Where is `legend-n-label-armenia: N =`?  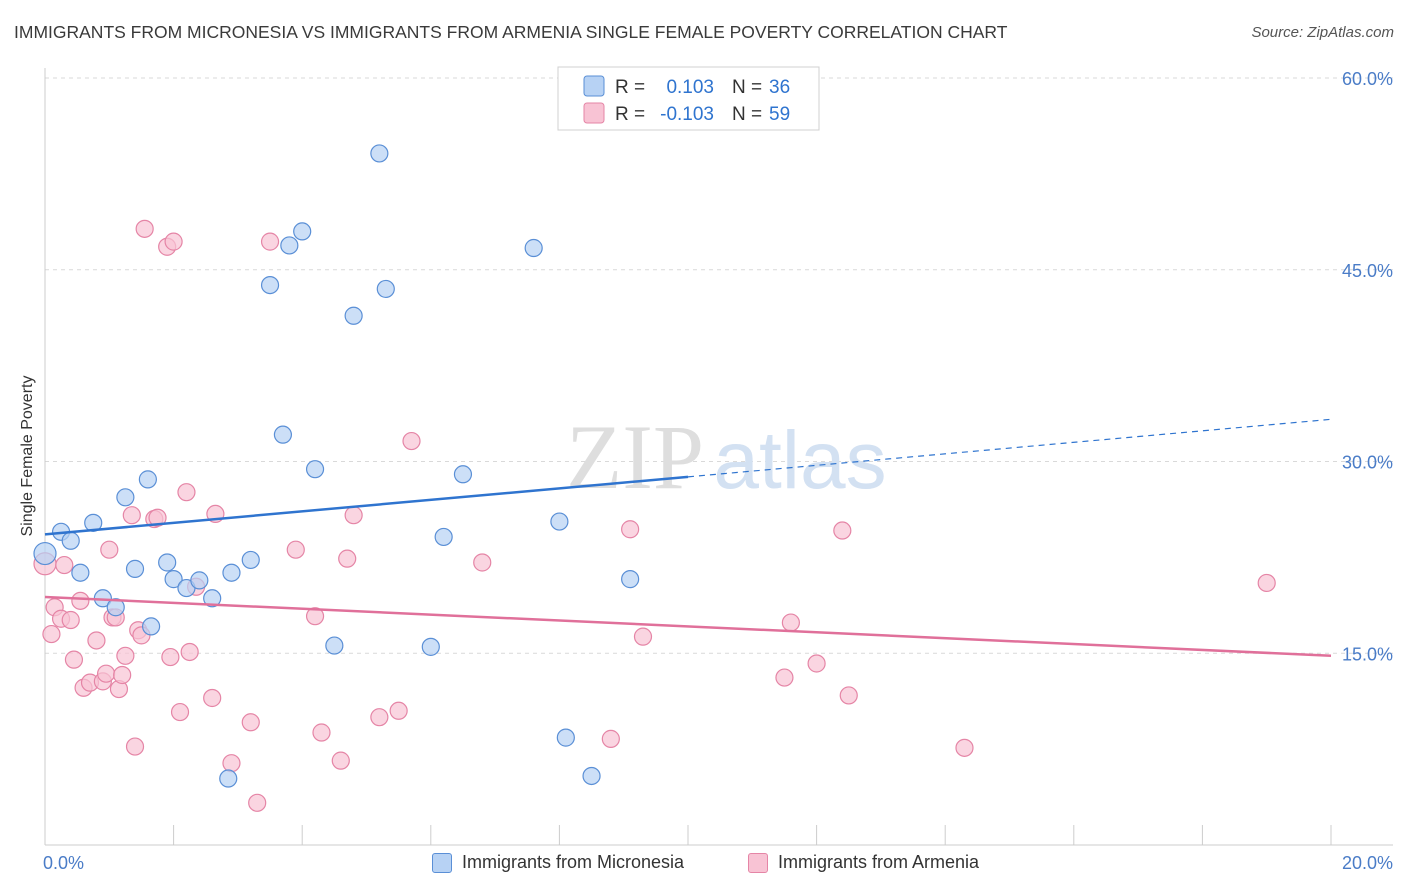 legend-n-label-armenia: N = is located at coordinates (747, 114).